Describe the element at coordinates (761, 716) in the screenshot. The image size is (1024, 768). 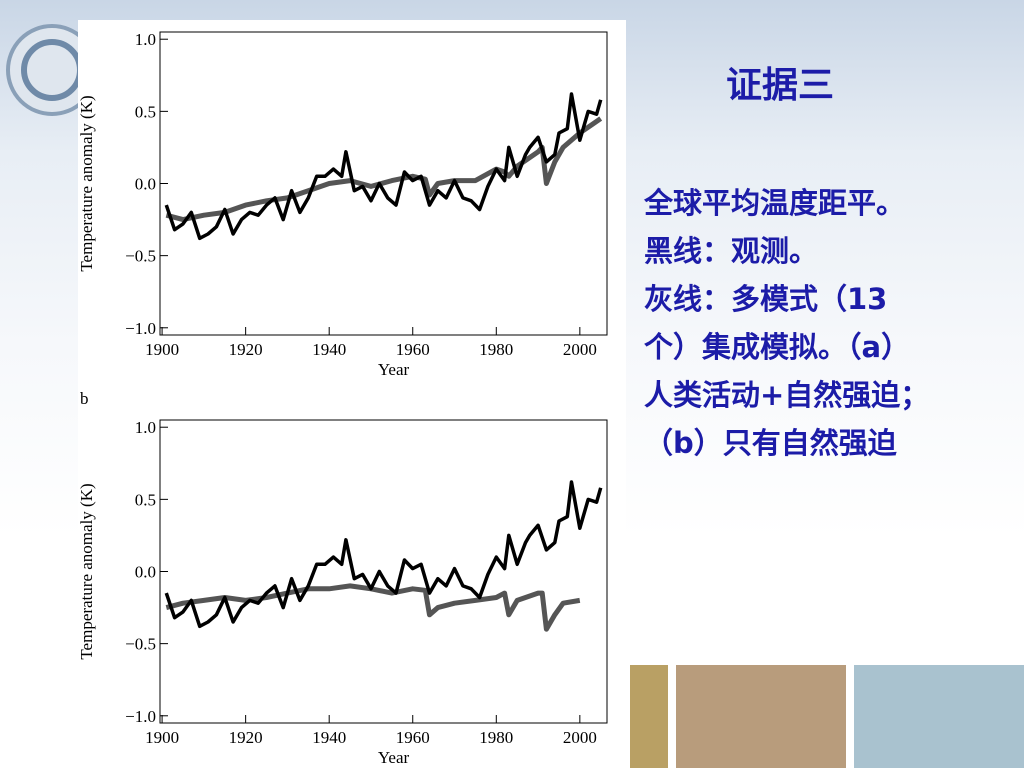
I see `photo-cracked-earth` at that location.